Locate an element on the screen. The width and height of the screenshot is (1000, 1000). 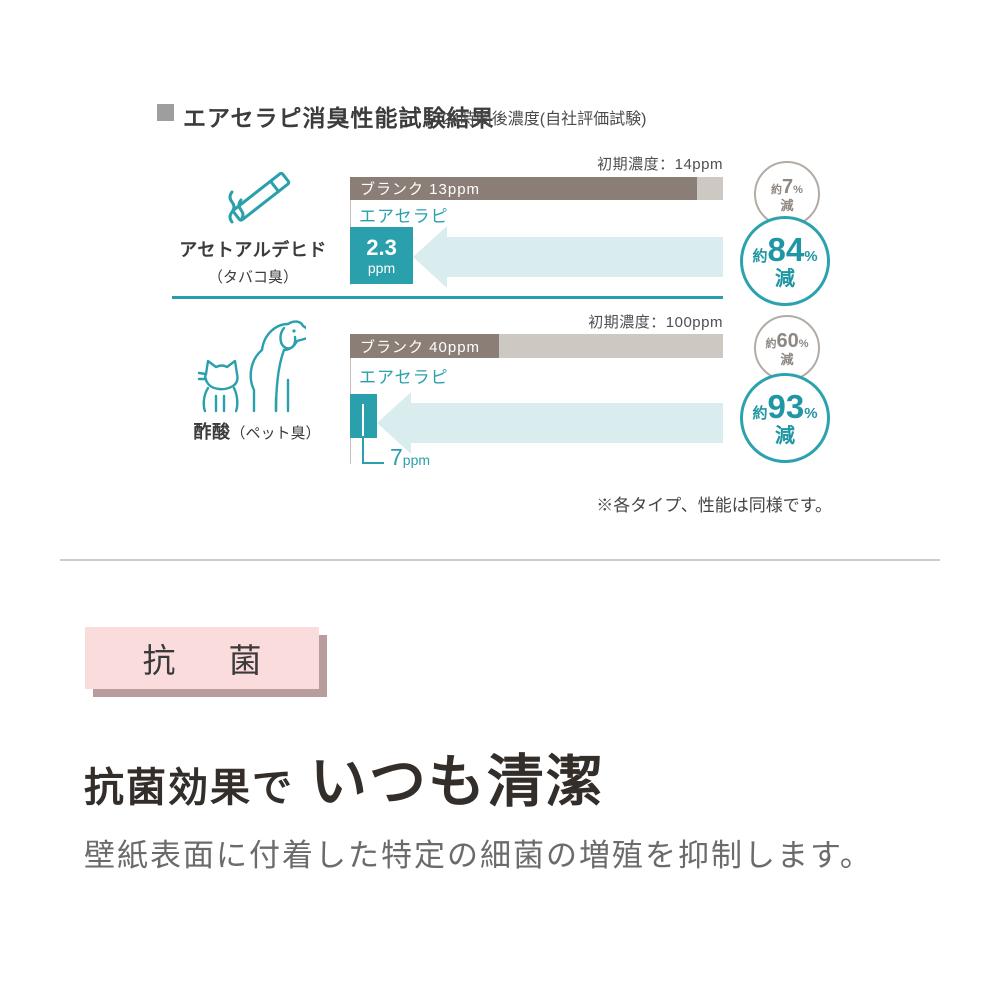
product-reduction-badge: 約 84% 減 is located at coordinates (785, 261).